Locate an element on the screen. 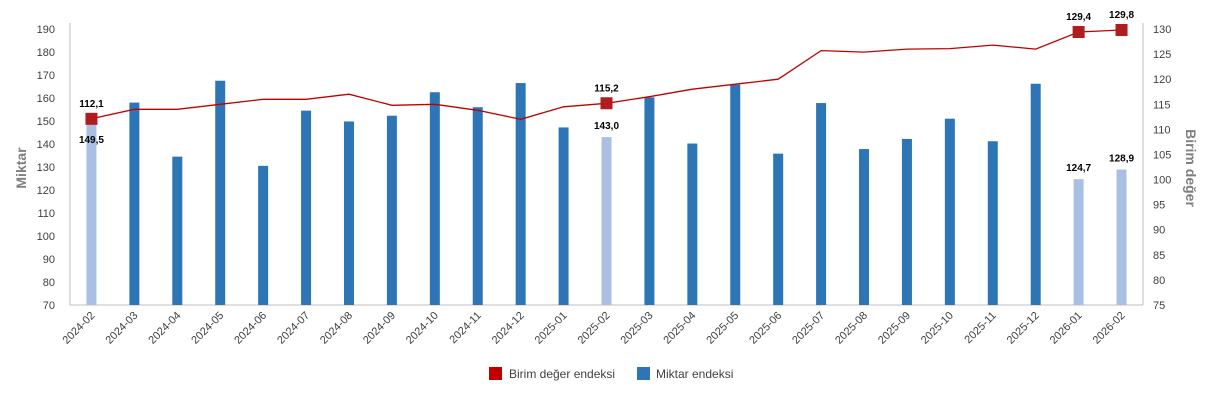 The height and width of the screenshot is (404, 1215). x-tick-label: 2024-02 is located at coordinates (79, 328).